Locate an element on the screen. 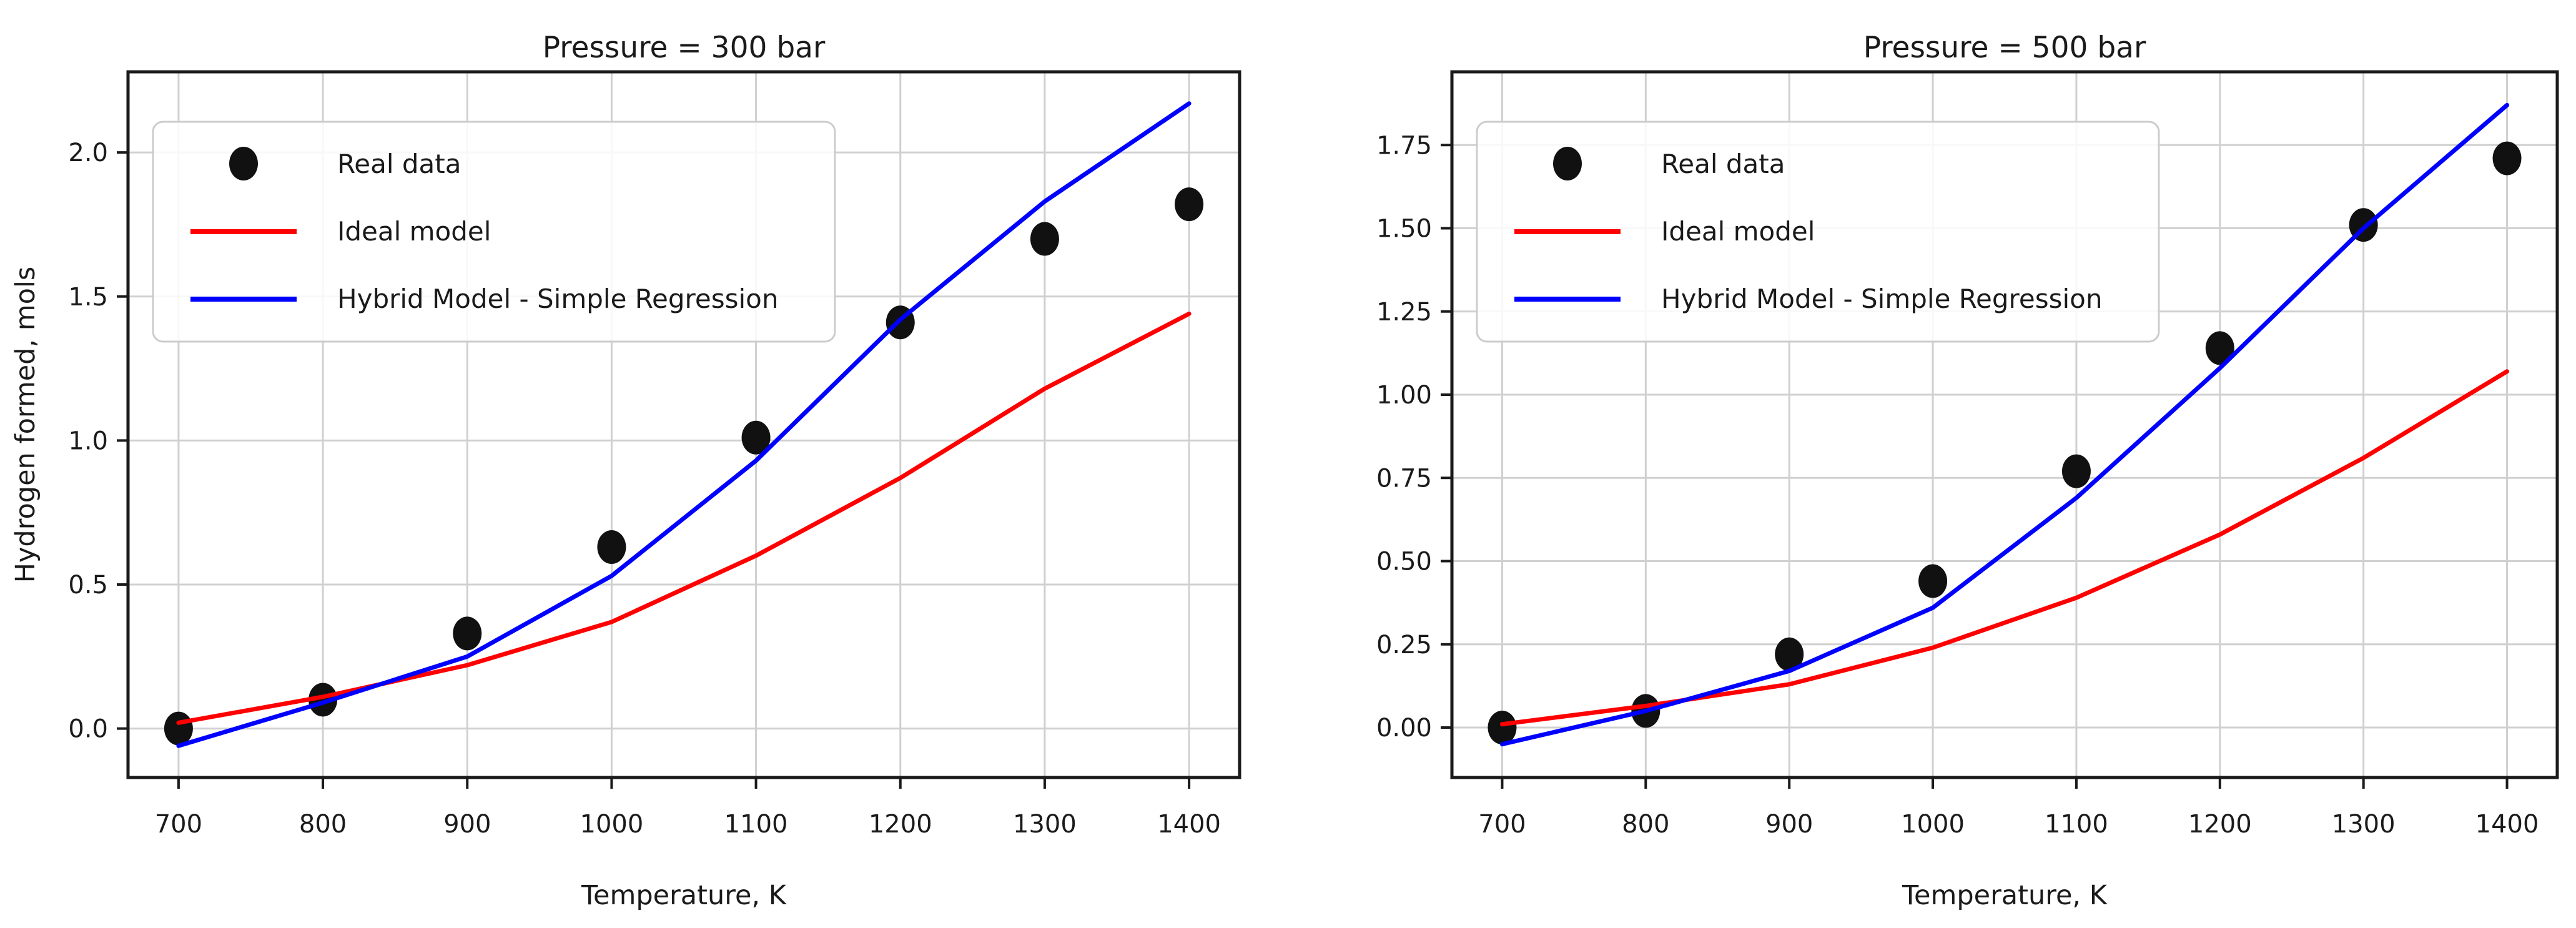  y-tick-label: 0.75 is located at coordinates (1404, 478).